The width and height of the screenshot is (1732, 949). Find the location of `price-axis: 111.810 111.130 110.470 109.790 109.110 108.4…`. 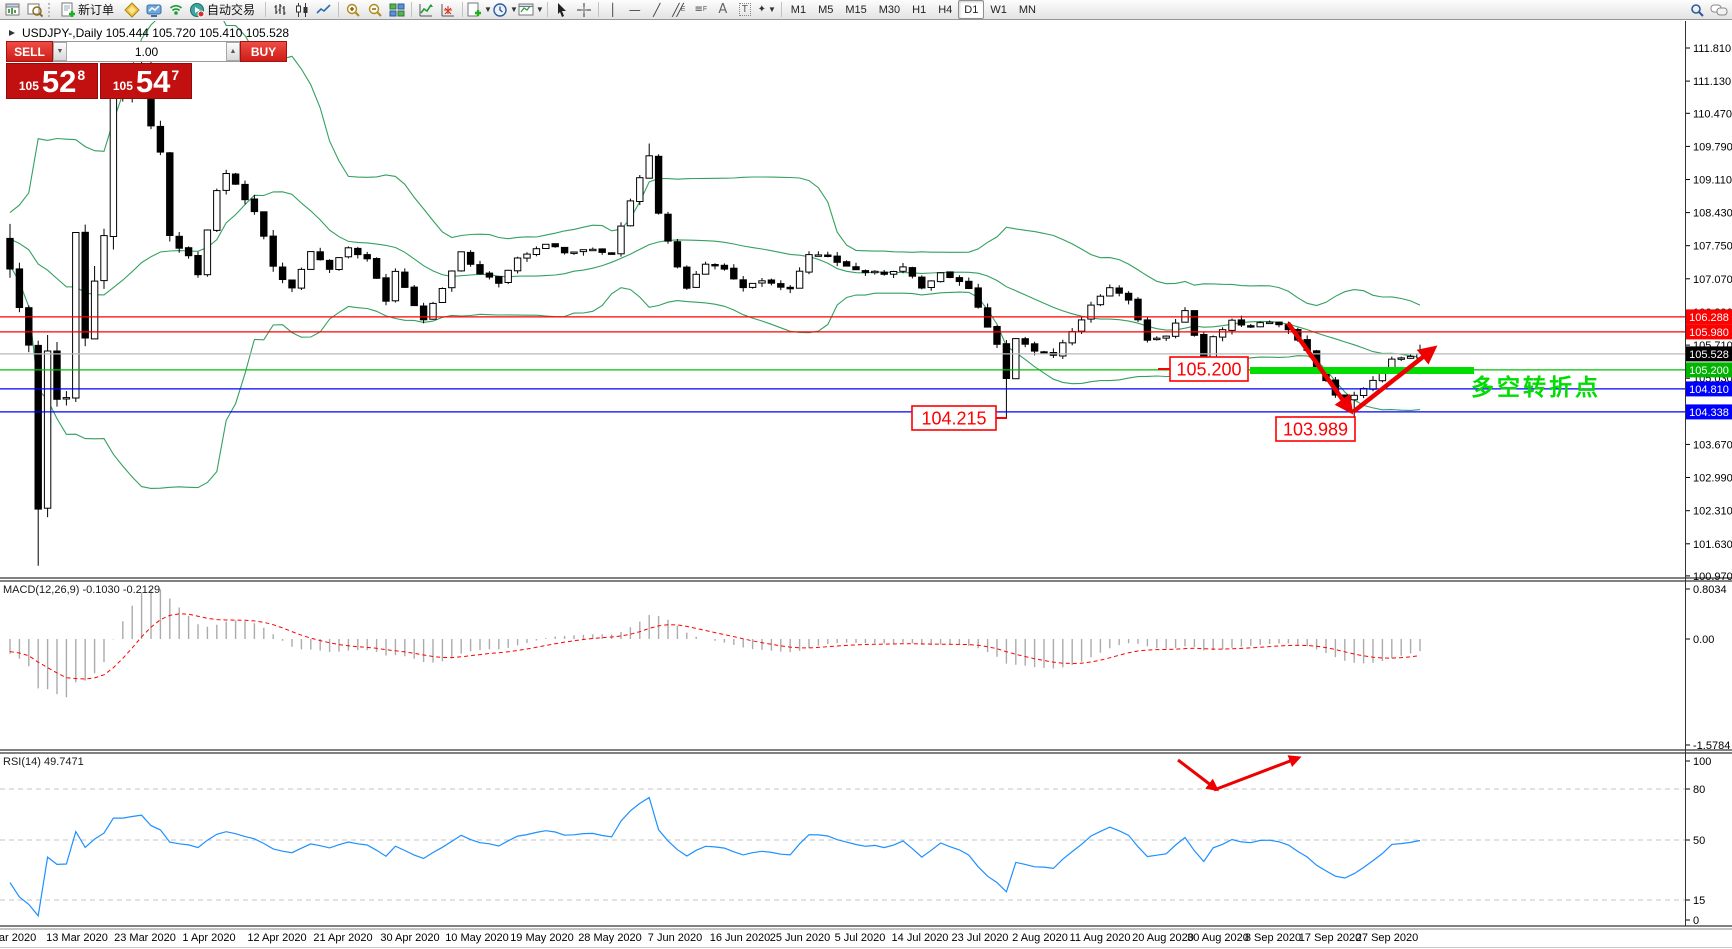

price-axis: 111.810 111.130 110.470 109.790 109.110 108.4… is located at coordinates (1708, 485).